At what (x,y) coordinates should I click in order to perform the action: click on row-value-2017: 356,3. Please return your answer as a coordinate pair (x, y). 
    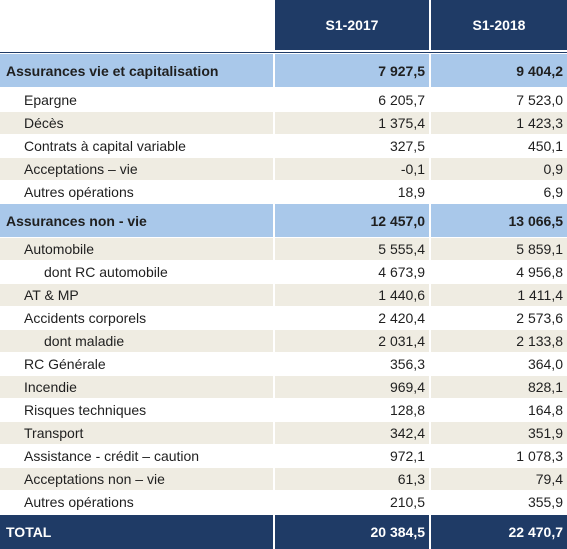
    Looking at the image, I should click on (352, 364).